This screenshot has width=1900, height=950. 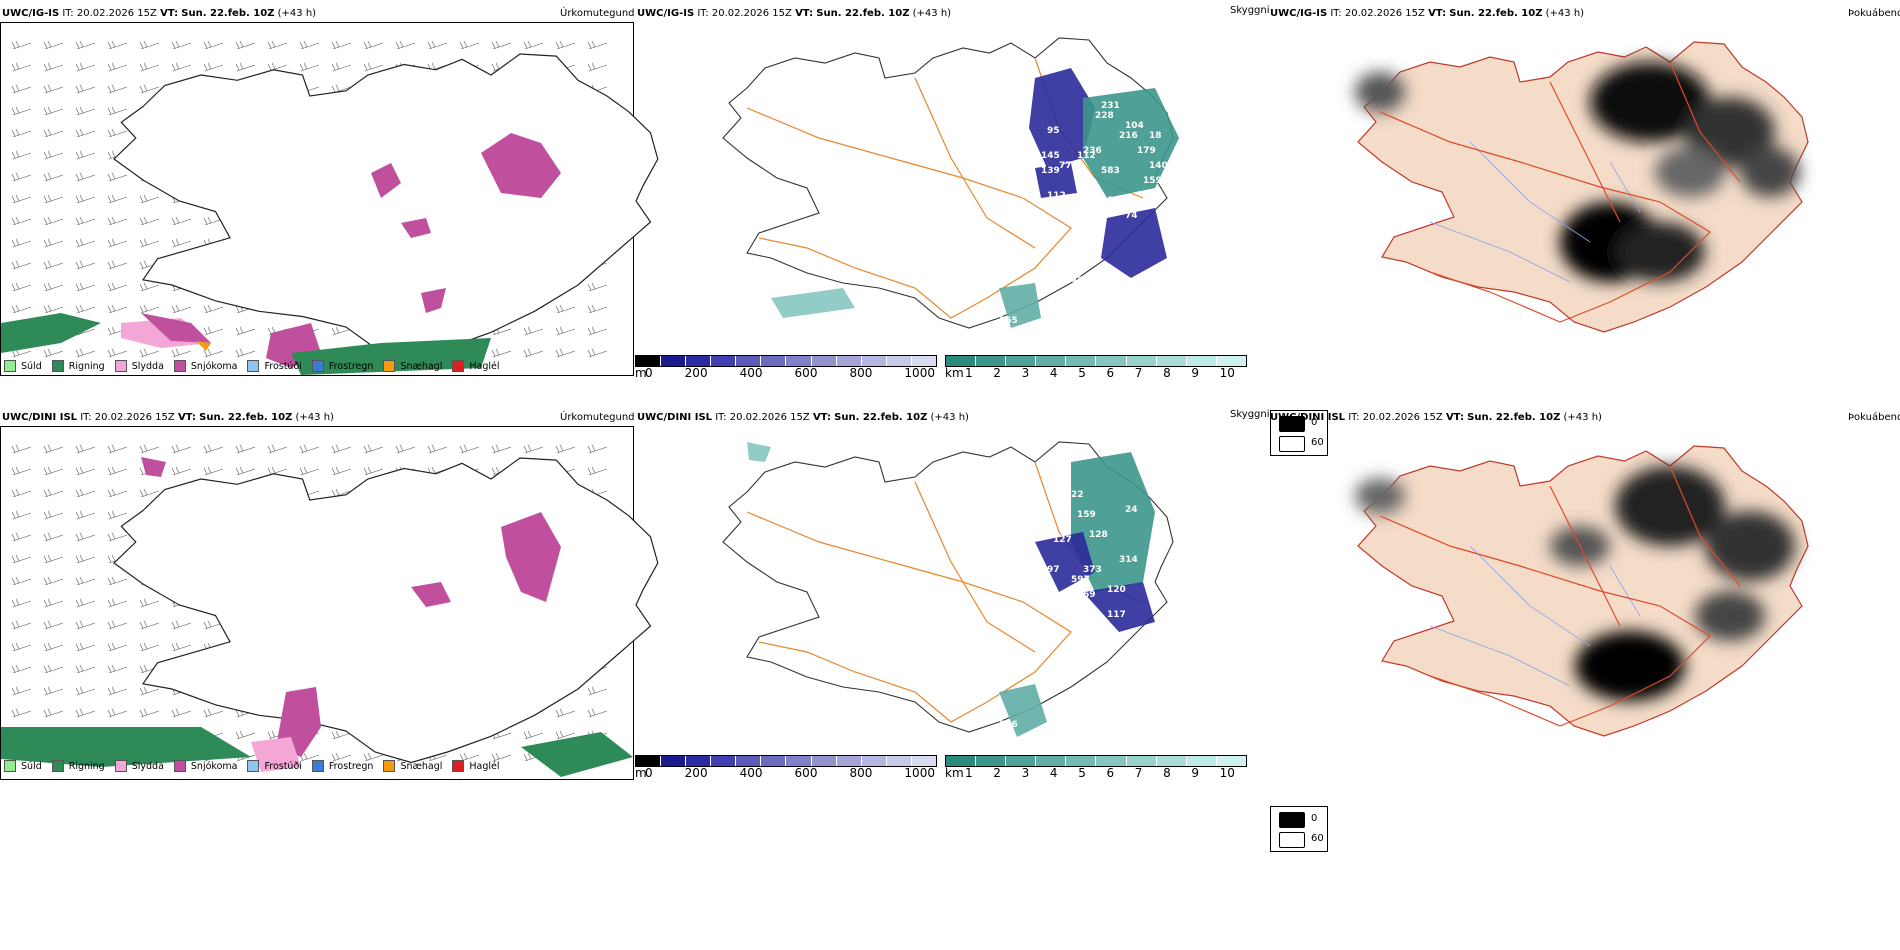 What do you see at coordinates (641, 773) in the screenshot?
I see `cloud-base-unit: m` at bounding box center [641, 773].